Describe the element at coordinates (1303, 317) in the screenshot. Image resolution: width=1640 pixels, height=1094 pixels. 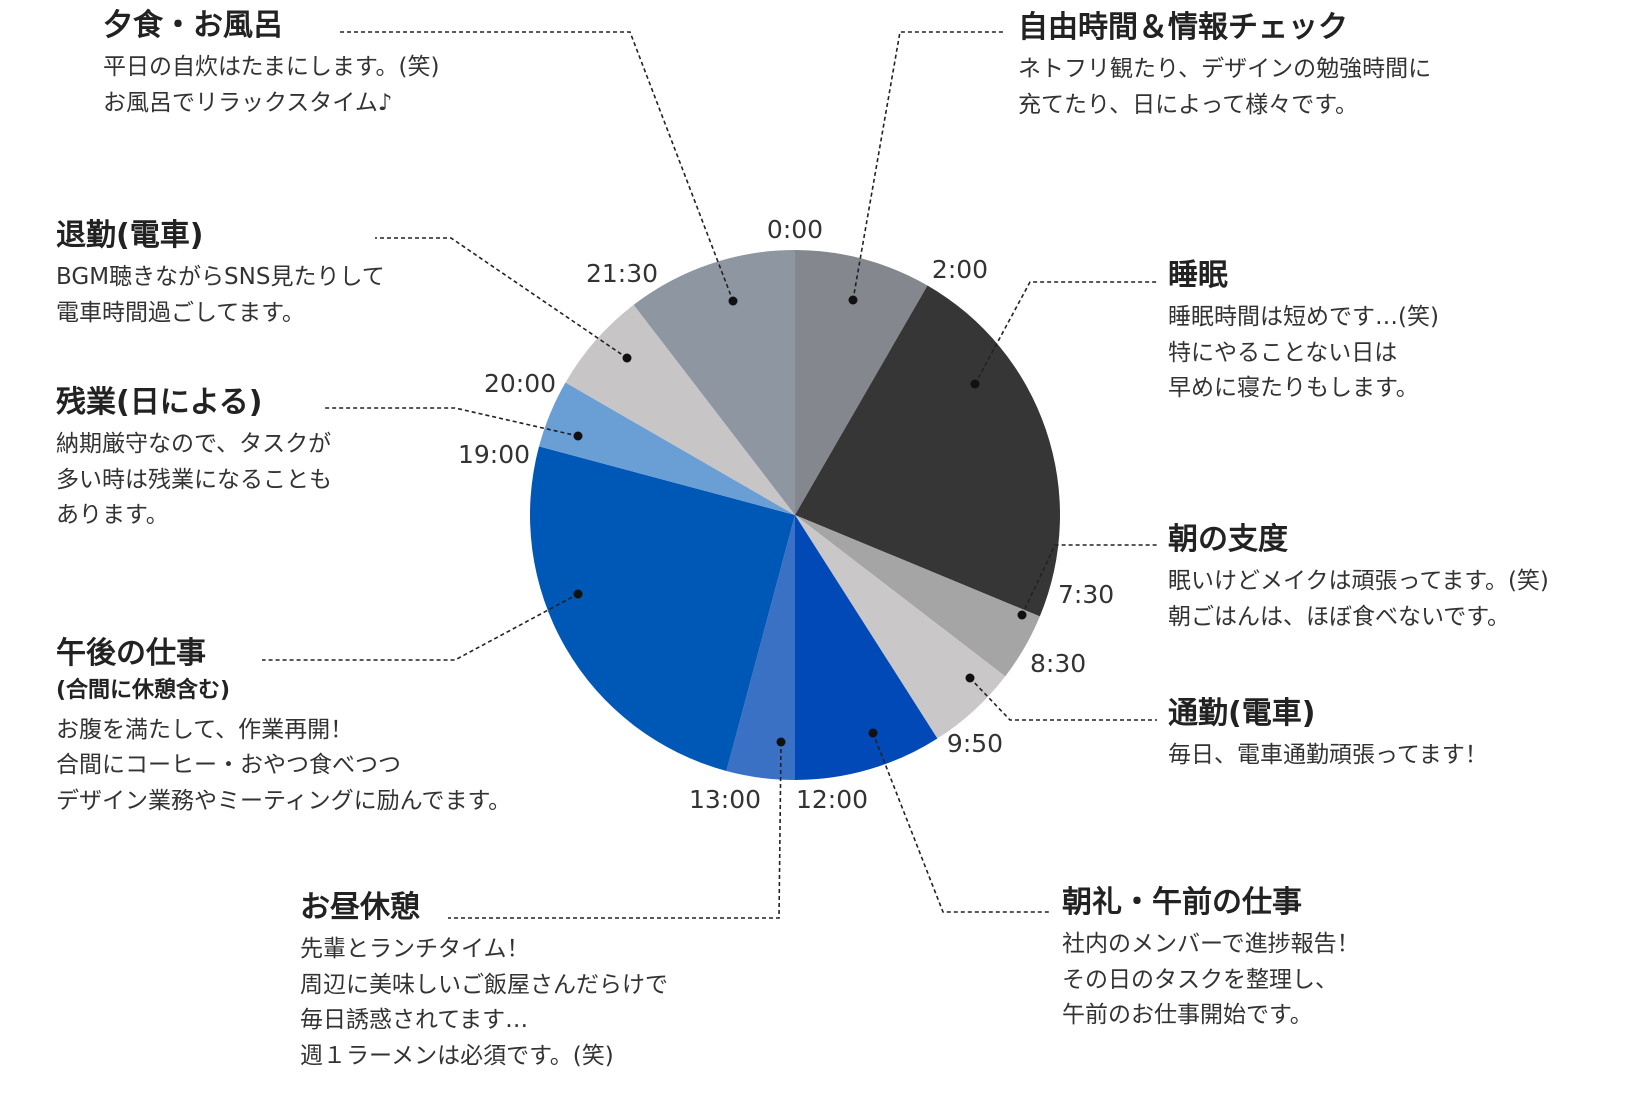
I see `callout-body-line: 睡眠時間は短めです…(笑)` at that location.